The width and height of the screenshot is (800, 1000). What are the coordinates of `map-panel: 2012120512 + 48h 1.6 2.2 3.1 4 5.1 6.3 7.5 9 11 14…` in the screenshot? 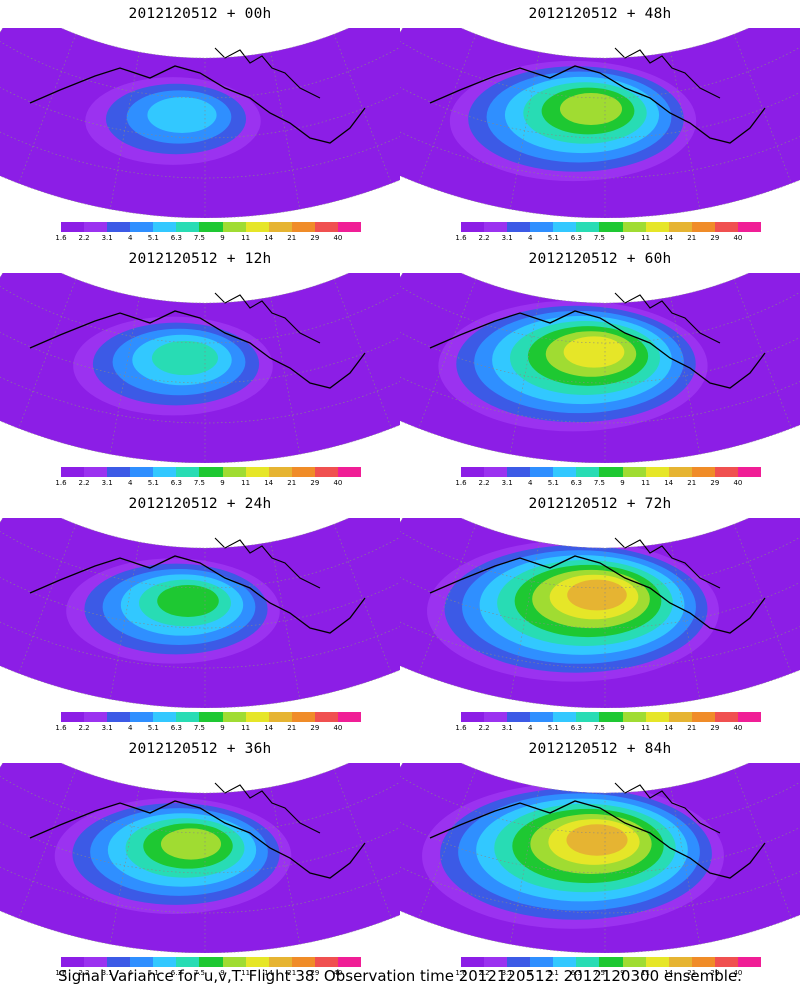 It's located at (600, 122).